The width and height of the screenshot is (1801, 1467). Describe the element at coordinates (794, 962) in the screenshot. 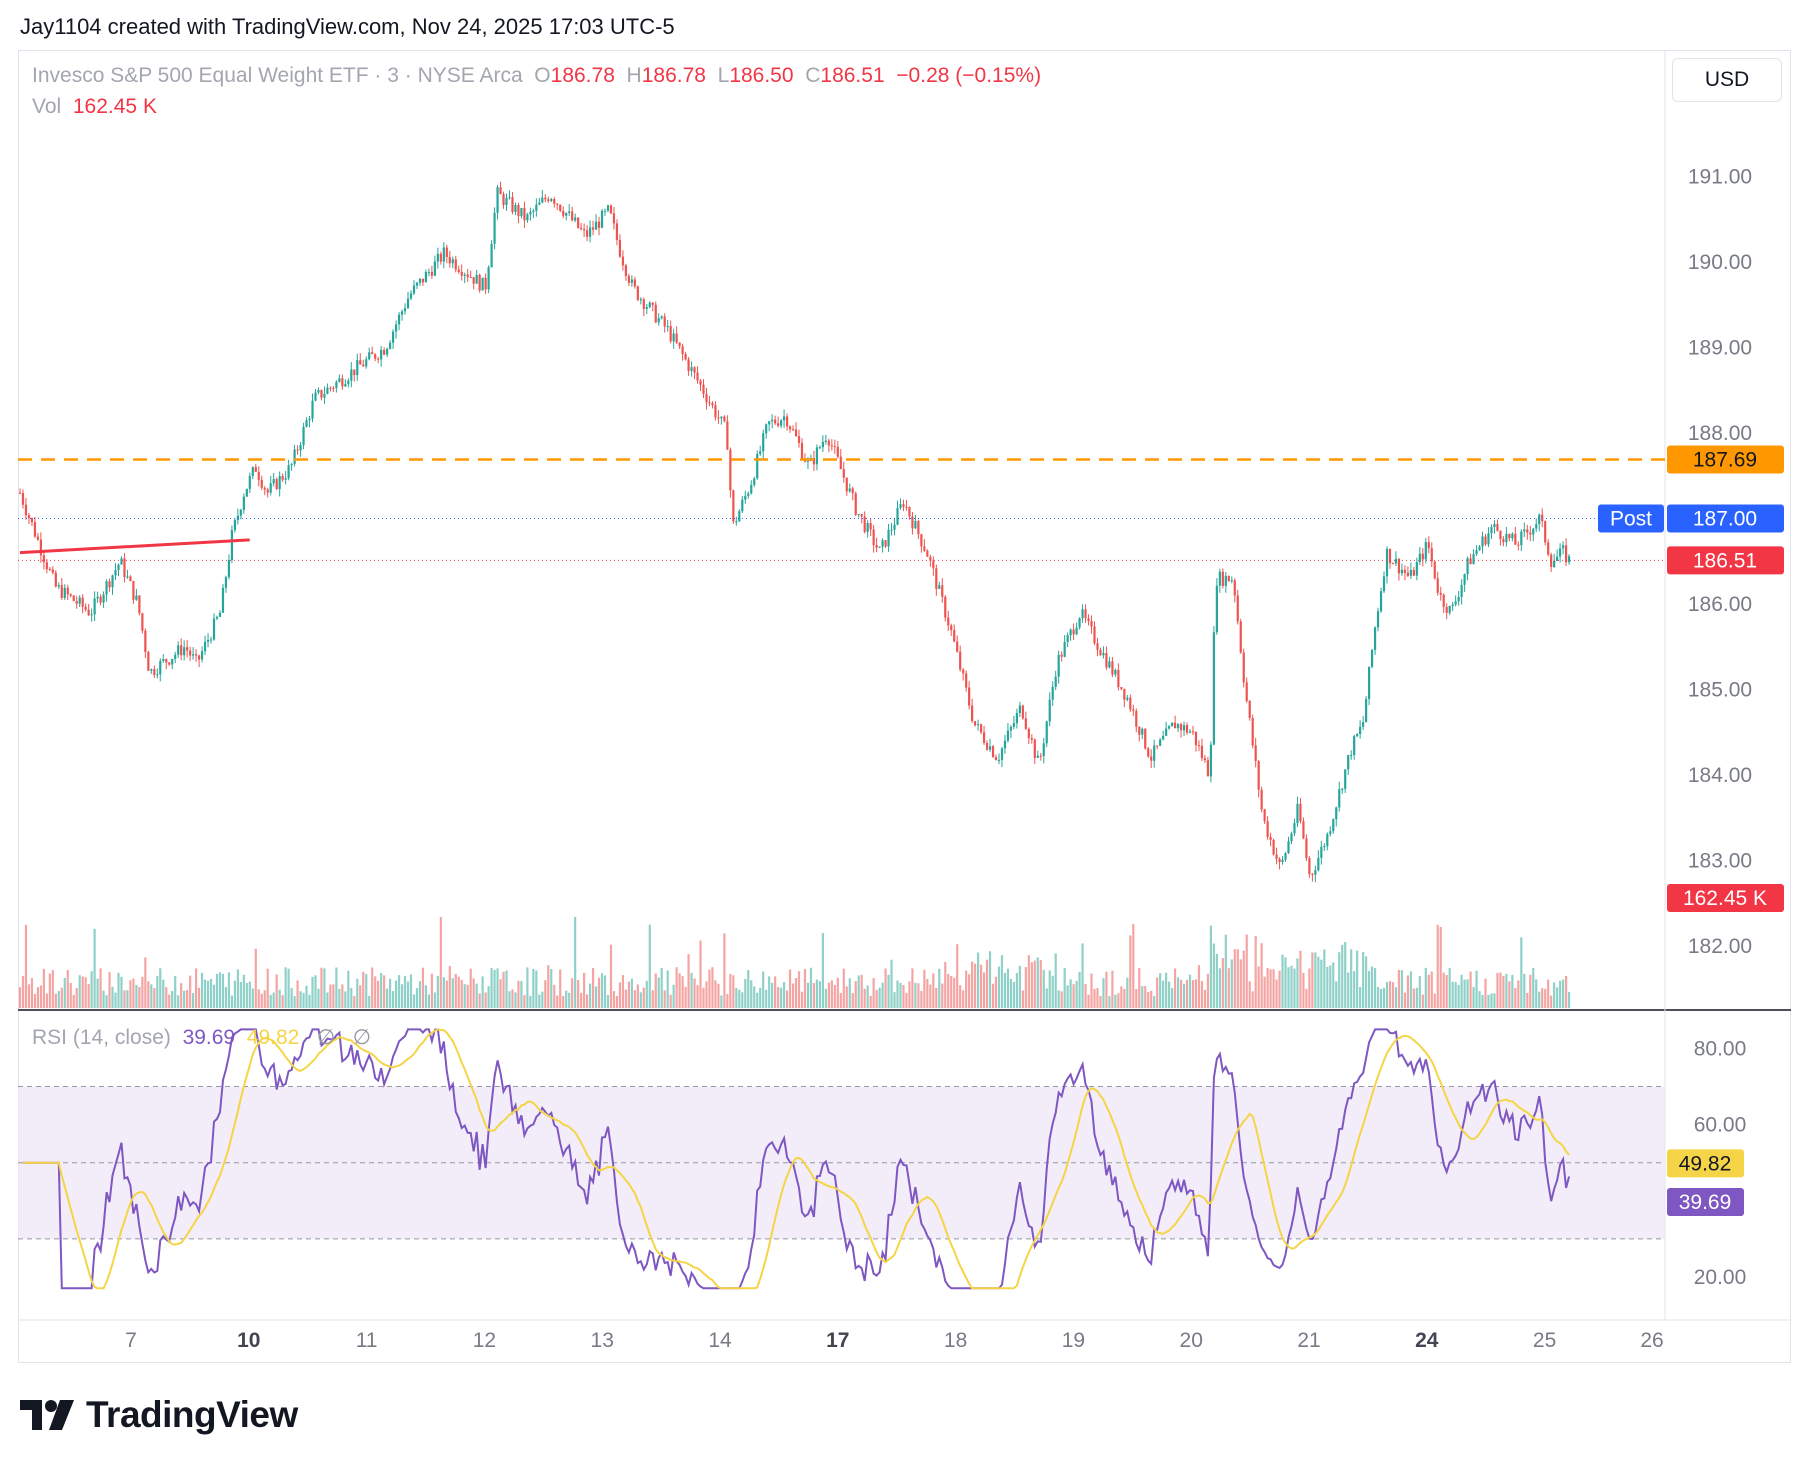

I see `volume-group` at that location.